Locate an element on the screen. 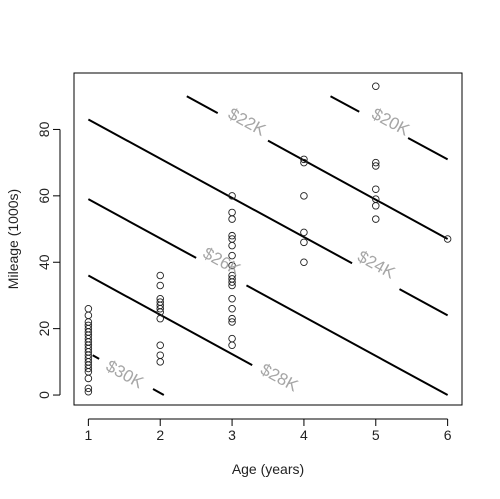  contour-label: $24K is located at coordinates (376, 265).